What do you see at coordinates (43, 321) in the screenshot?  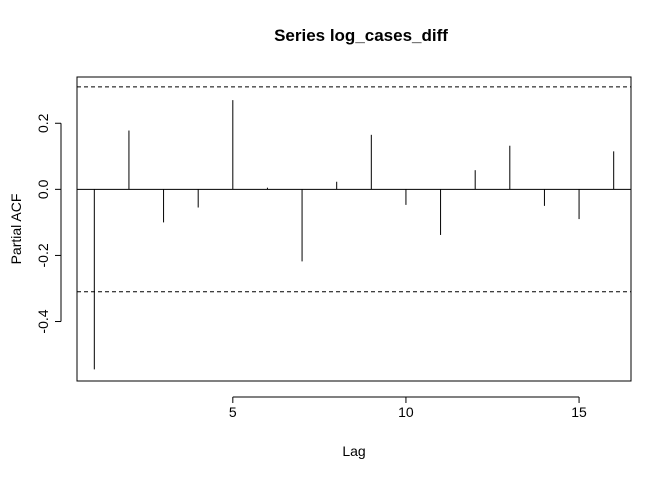 I see `y-tick-label: -0.4` at bounding box center [43, 321].